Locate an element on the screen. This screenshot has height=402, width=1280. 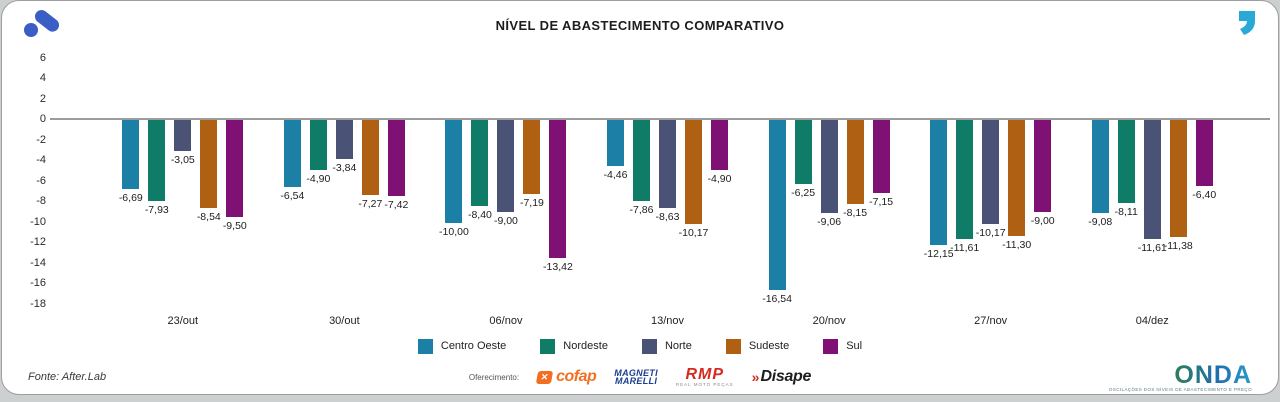
page-title: NÍVEL DE ABASTECIMENTO COMPARATIVO is located at coordinates (640, 25).